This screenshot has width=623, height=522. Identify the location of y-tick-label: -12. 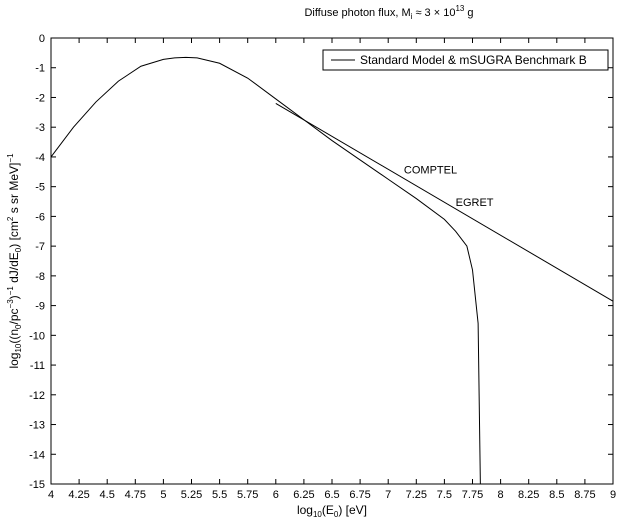
(37, 396).